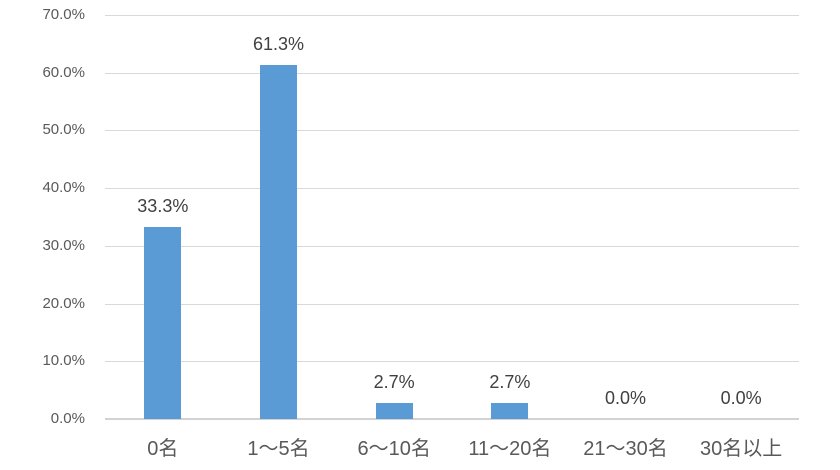 The width and height of the screenshot is (840, 470). I want to click on bar-value-label: 61.3%, so click(278, 44).